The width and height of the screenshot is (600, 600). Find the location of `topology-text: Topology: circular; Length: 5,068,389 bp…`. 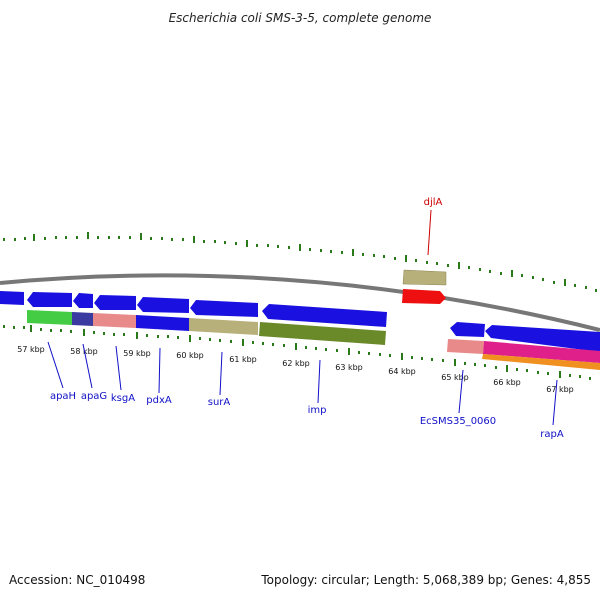

topology-text: Topology: circular; Length: 5,068,389 bp… is located at coordinates (426, 580).